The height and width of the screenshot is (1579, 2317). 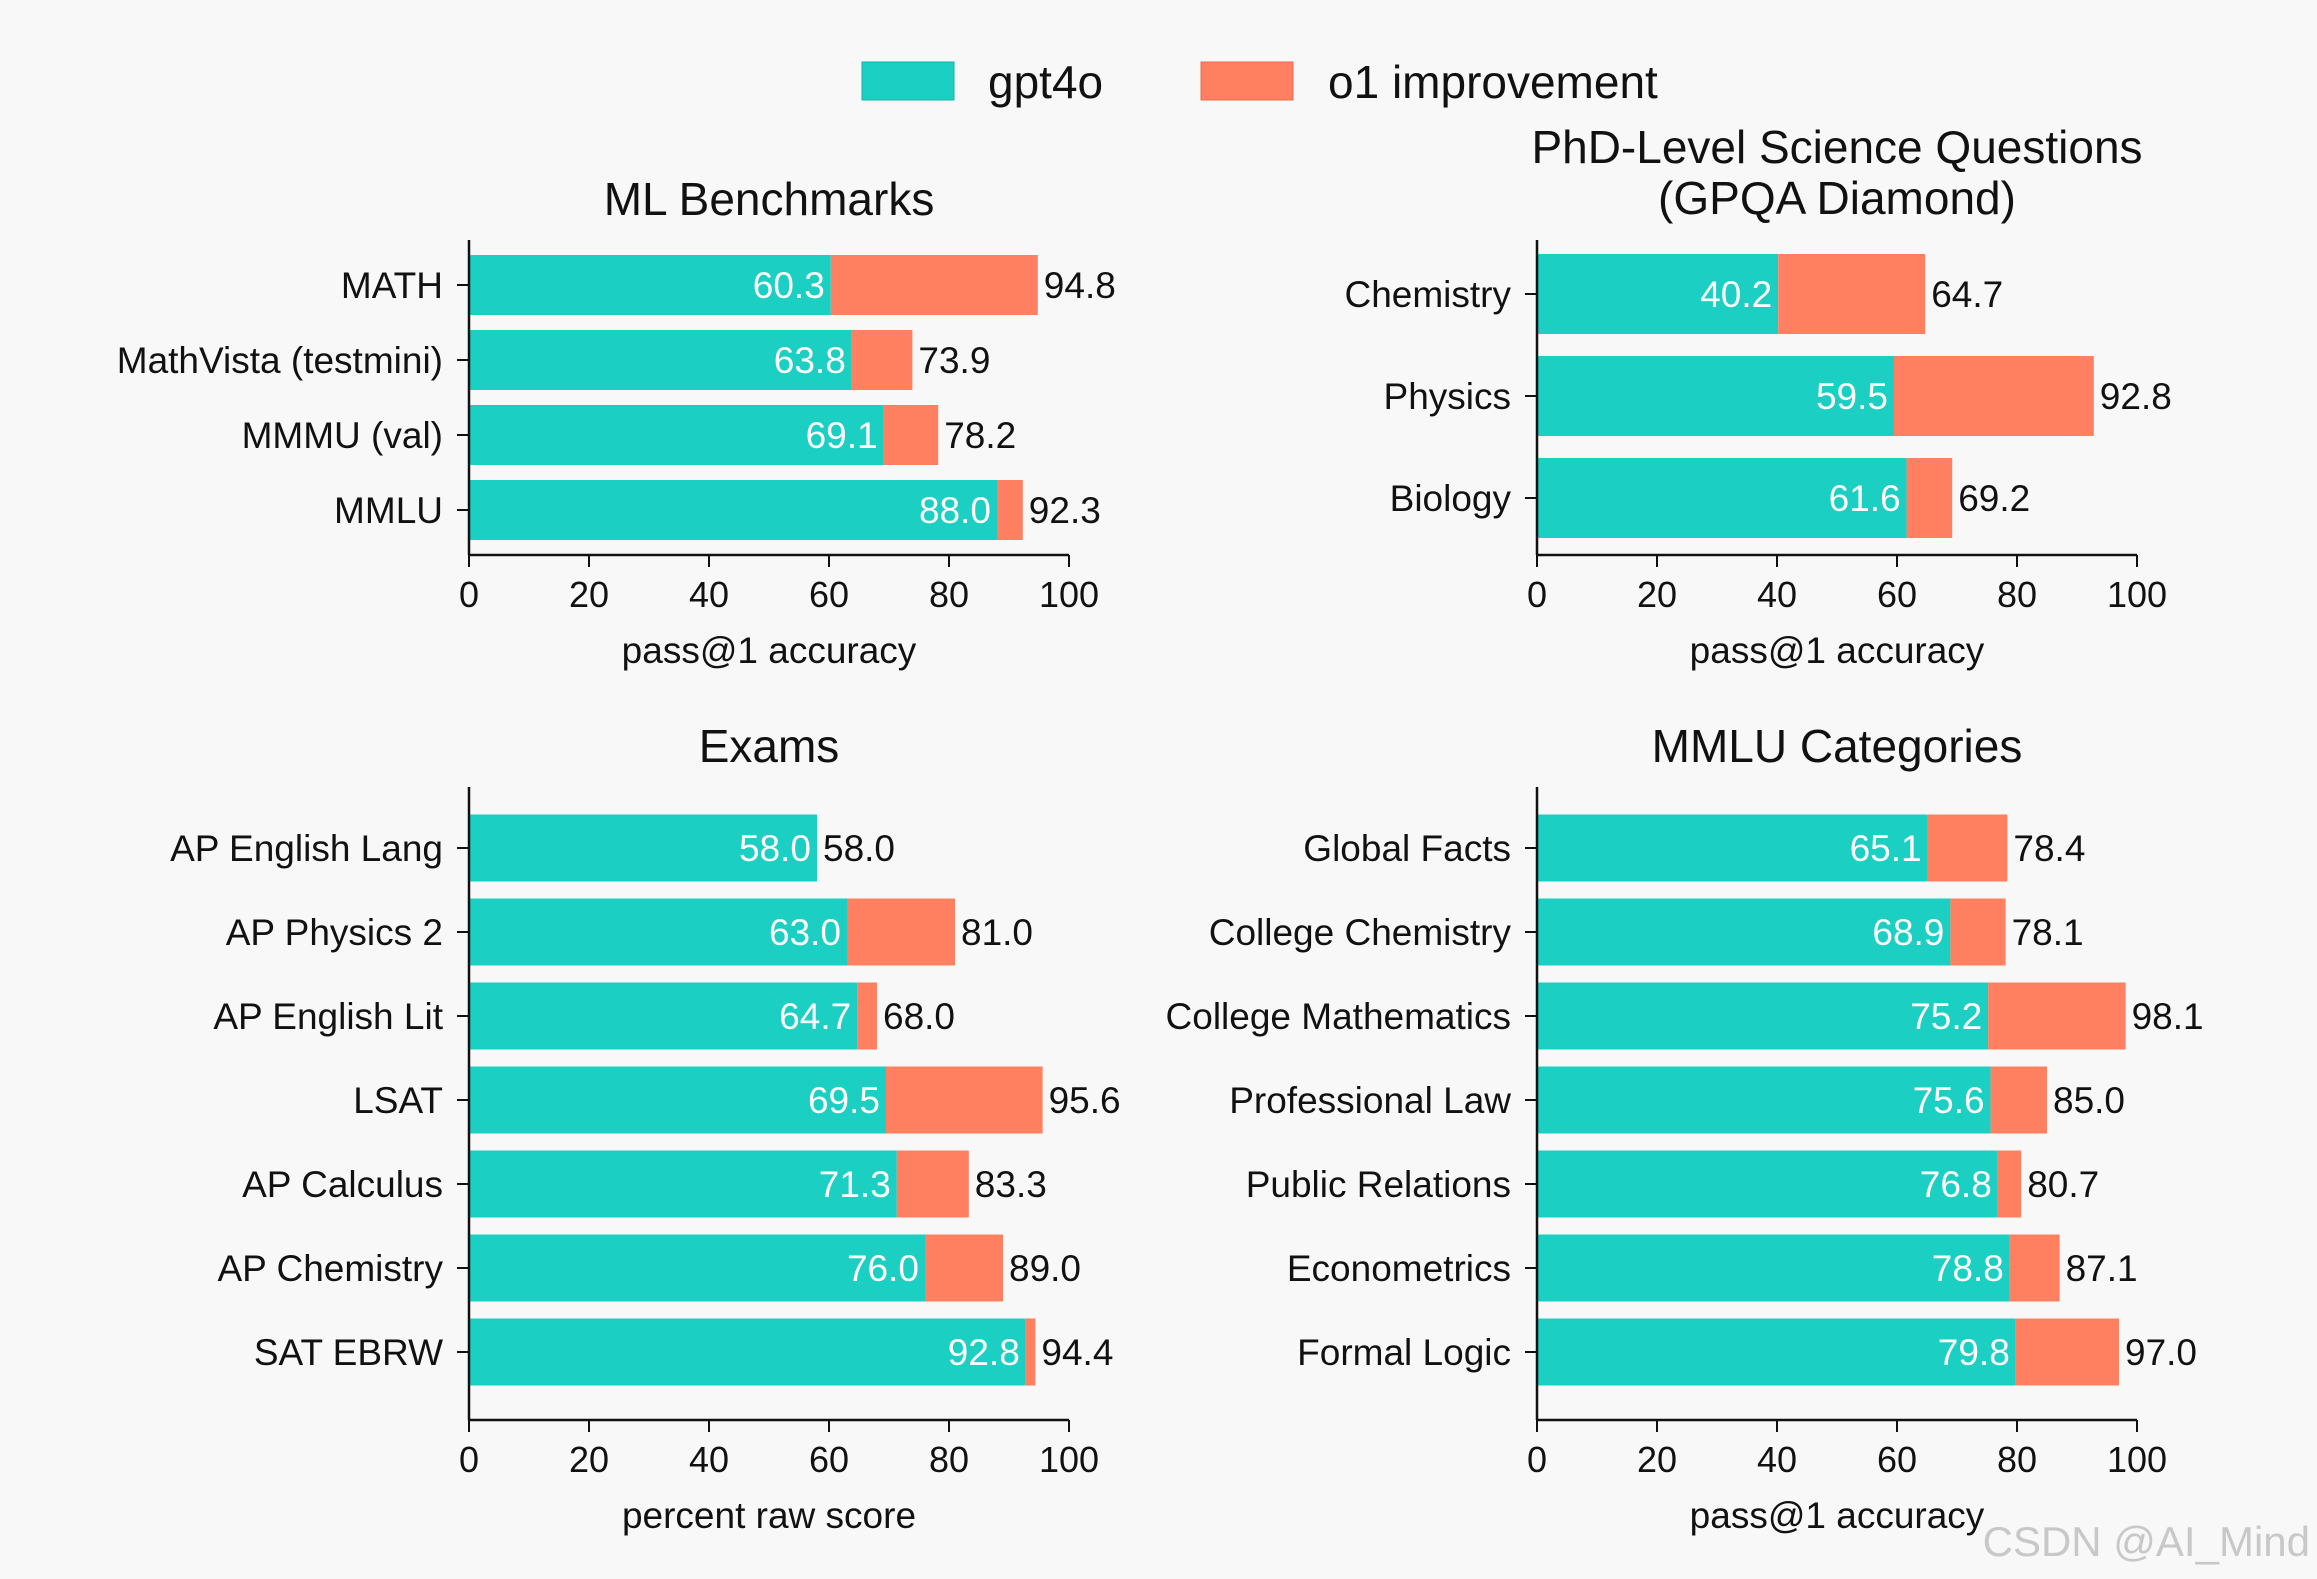 I want to click on legend-label-gpt4o: gpt4o, so click(x=1045, y=82).